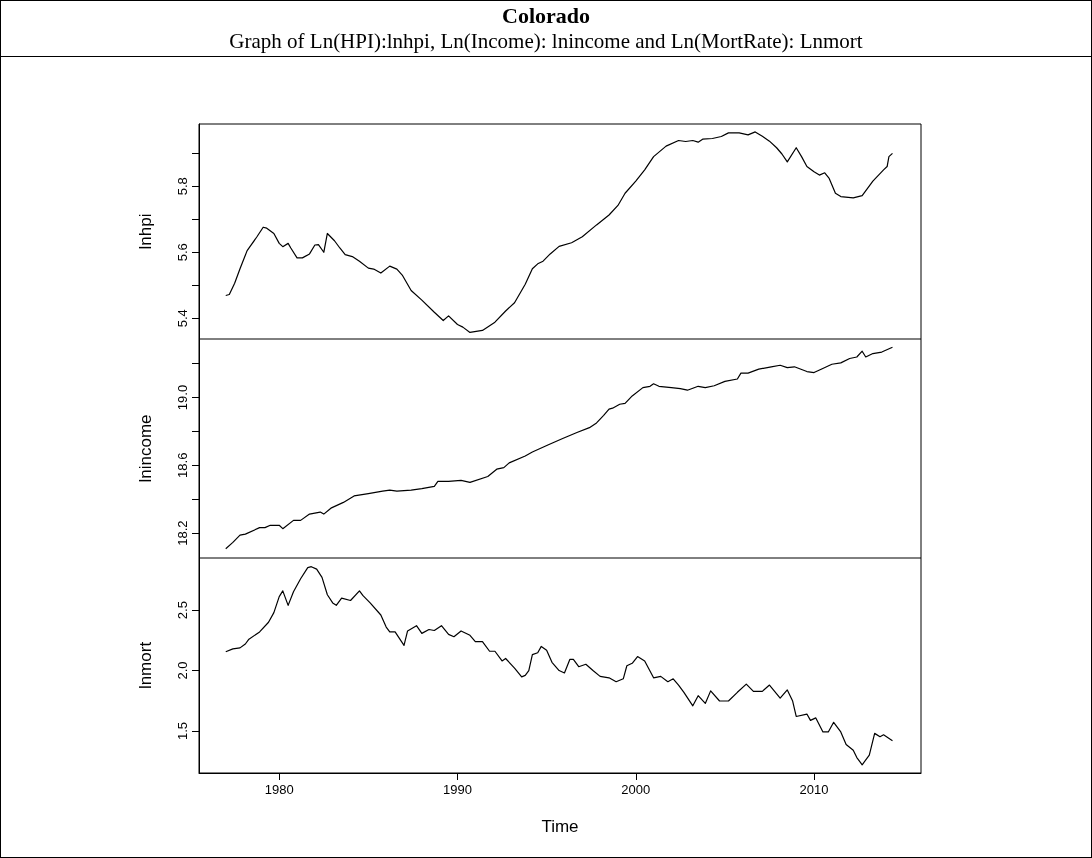 The image size is (1092, 858). I want to click on y-tick-label: 5.4, so click(182, 318).